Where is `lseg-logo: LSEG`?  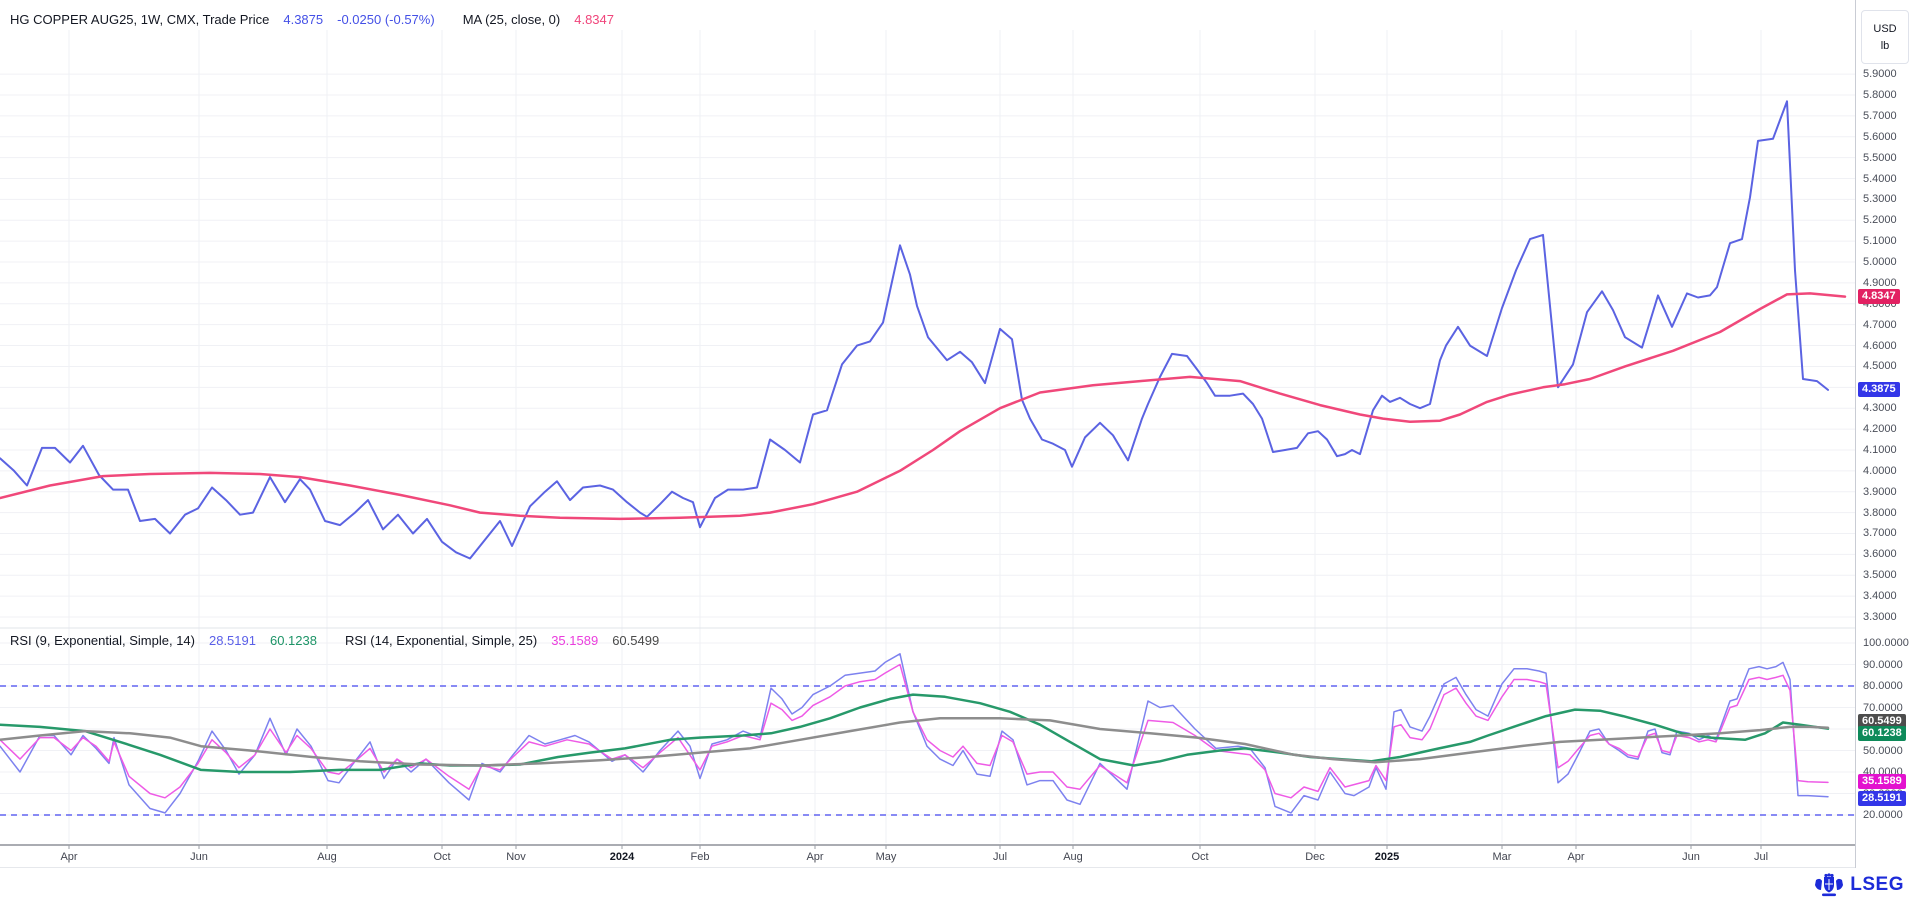 lseg-logo: LSEG is located at coordinates (1859, 885).